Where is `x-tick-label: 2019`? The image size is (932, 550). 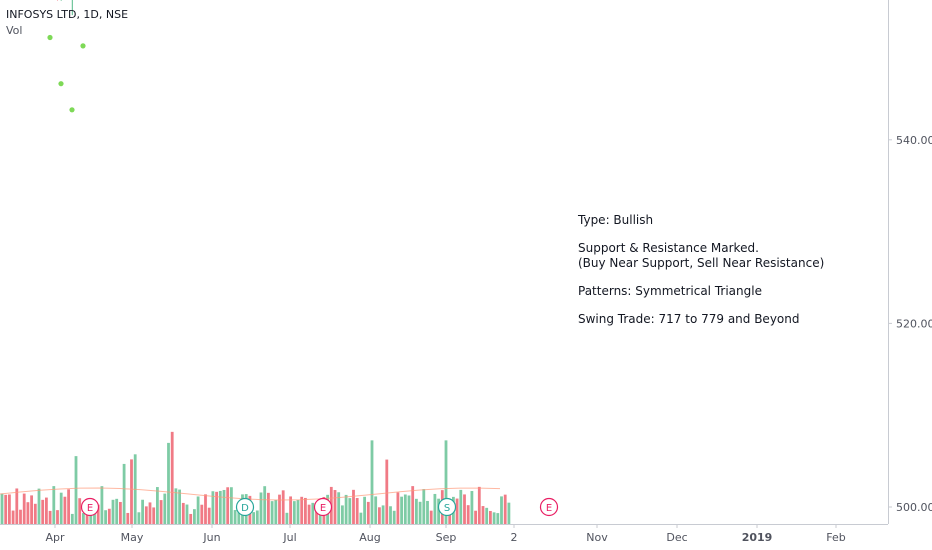
x-tick-label: 2019 is located at coordinates (757, 537).